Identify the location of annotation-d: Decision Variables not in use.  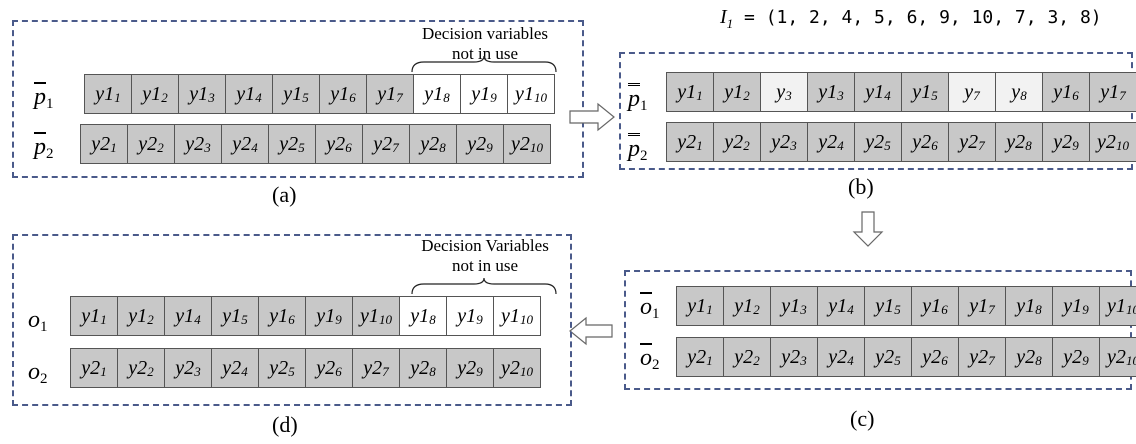
(485, 256).